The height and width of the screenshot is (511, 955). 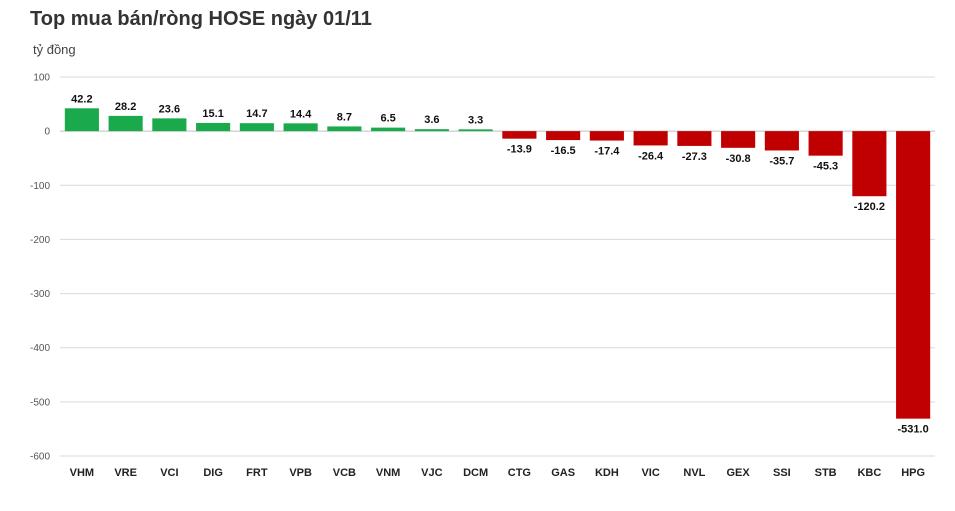 What do you see at coordinates (781, 161) in the screenshot?
I see `data-label-ssi: -35.7` at bounding box center [781, 161].